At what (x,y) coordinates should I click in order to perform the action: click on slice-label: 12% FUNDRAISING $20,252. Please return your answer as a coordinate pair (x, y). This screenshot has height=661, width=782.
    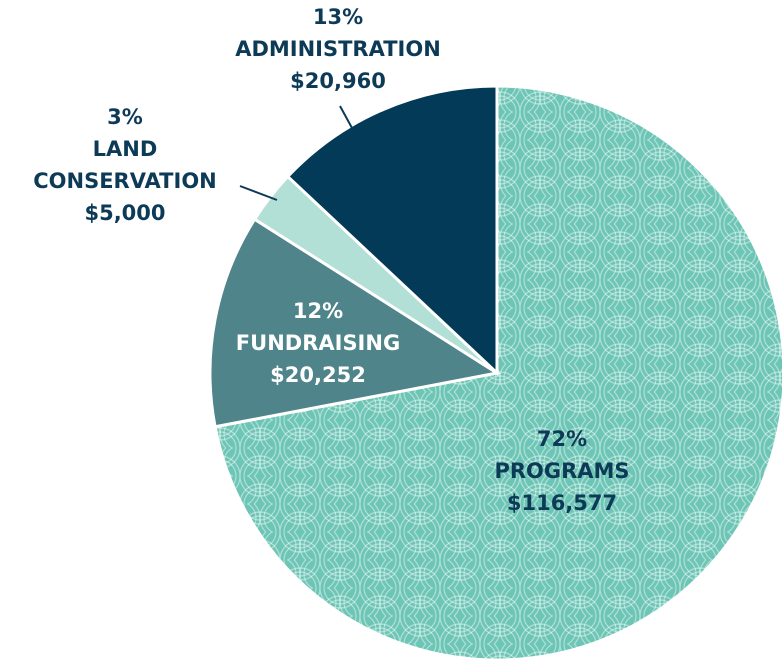
    Looking at the image, I should click on (318, 343).